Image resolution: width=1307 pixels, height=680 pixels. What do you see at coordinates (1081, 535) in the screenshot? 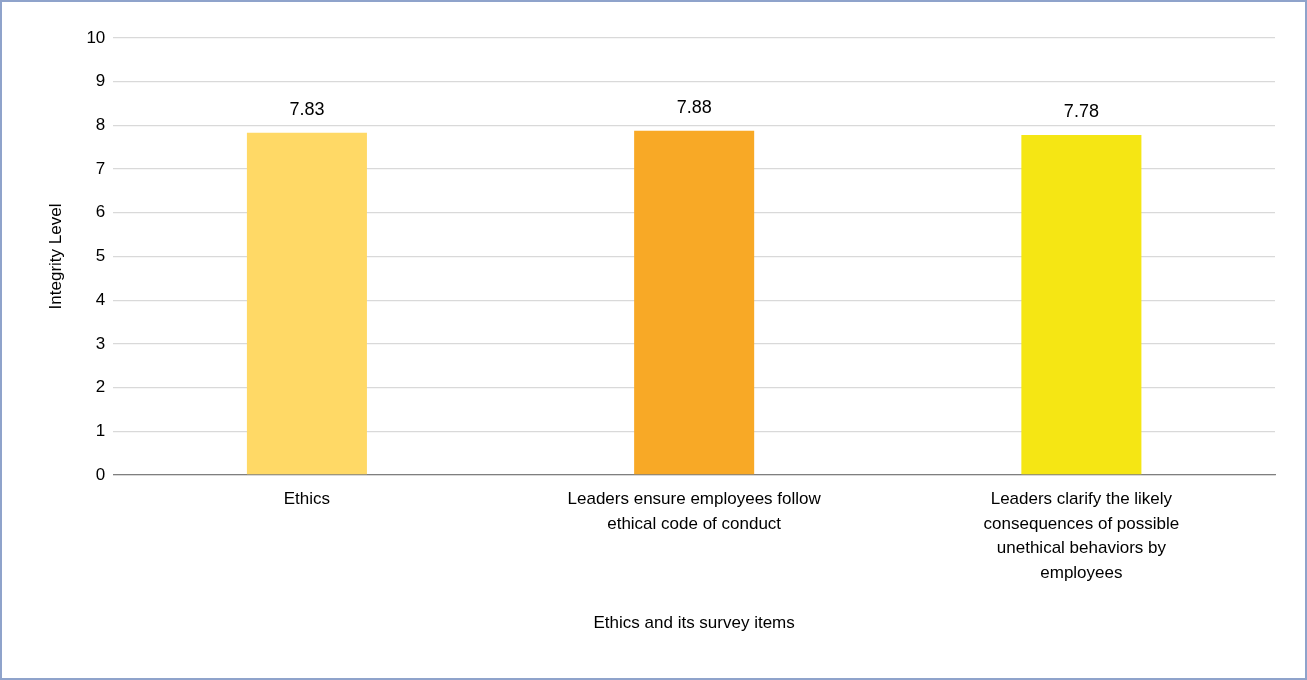
I see `x-tick-label: Leaders clarify the likely consequences of possible unethical behaviors by employees` at bounding box center [1081, 535].